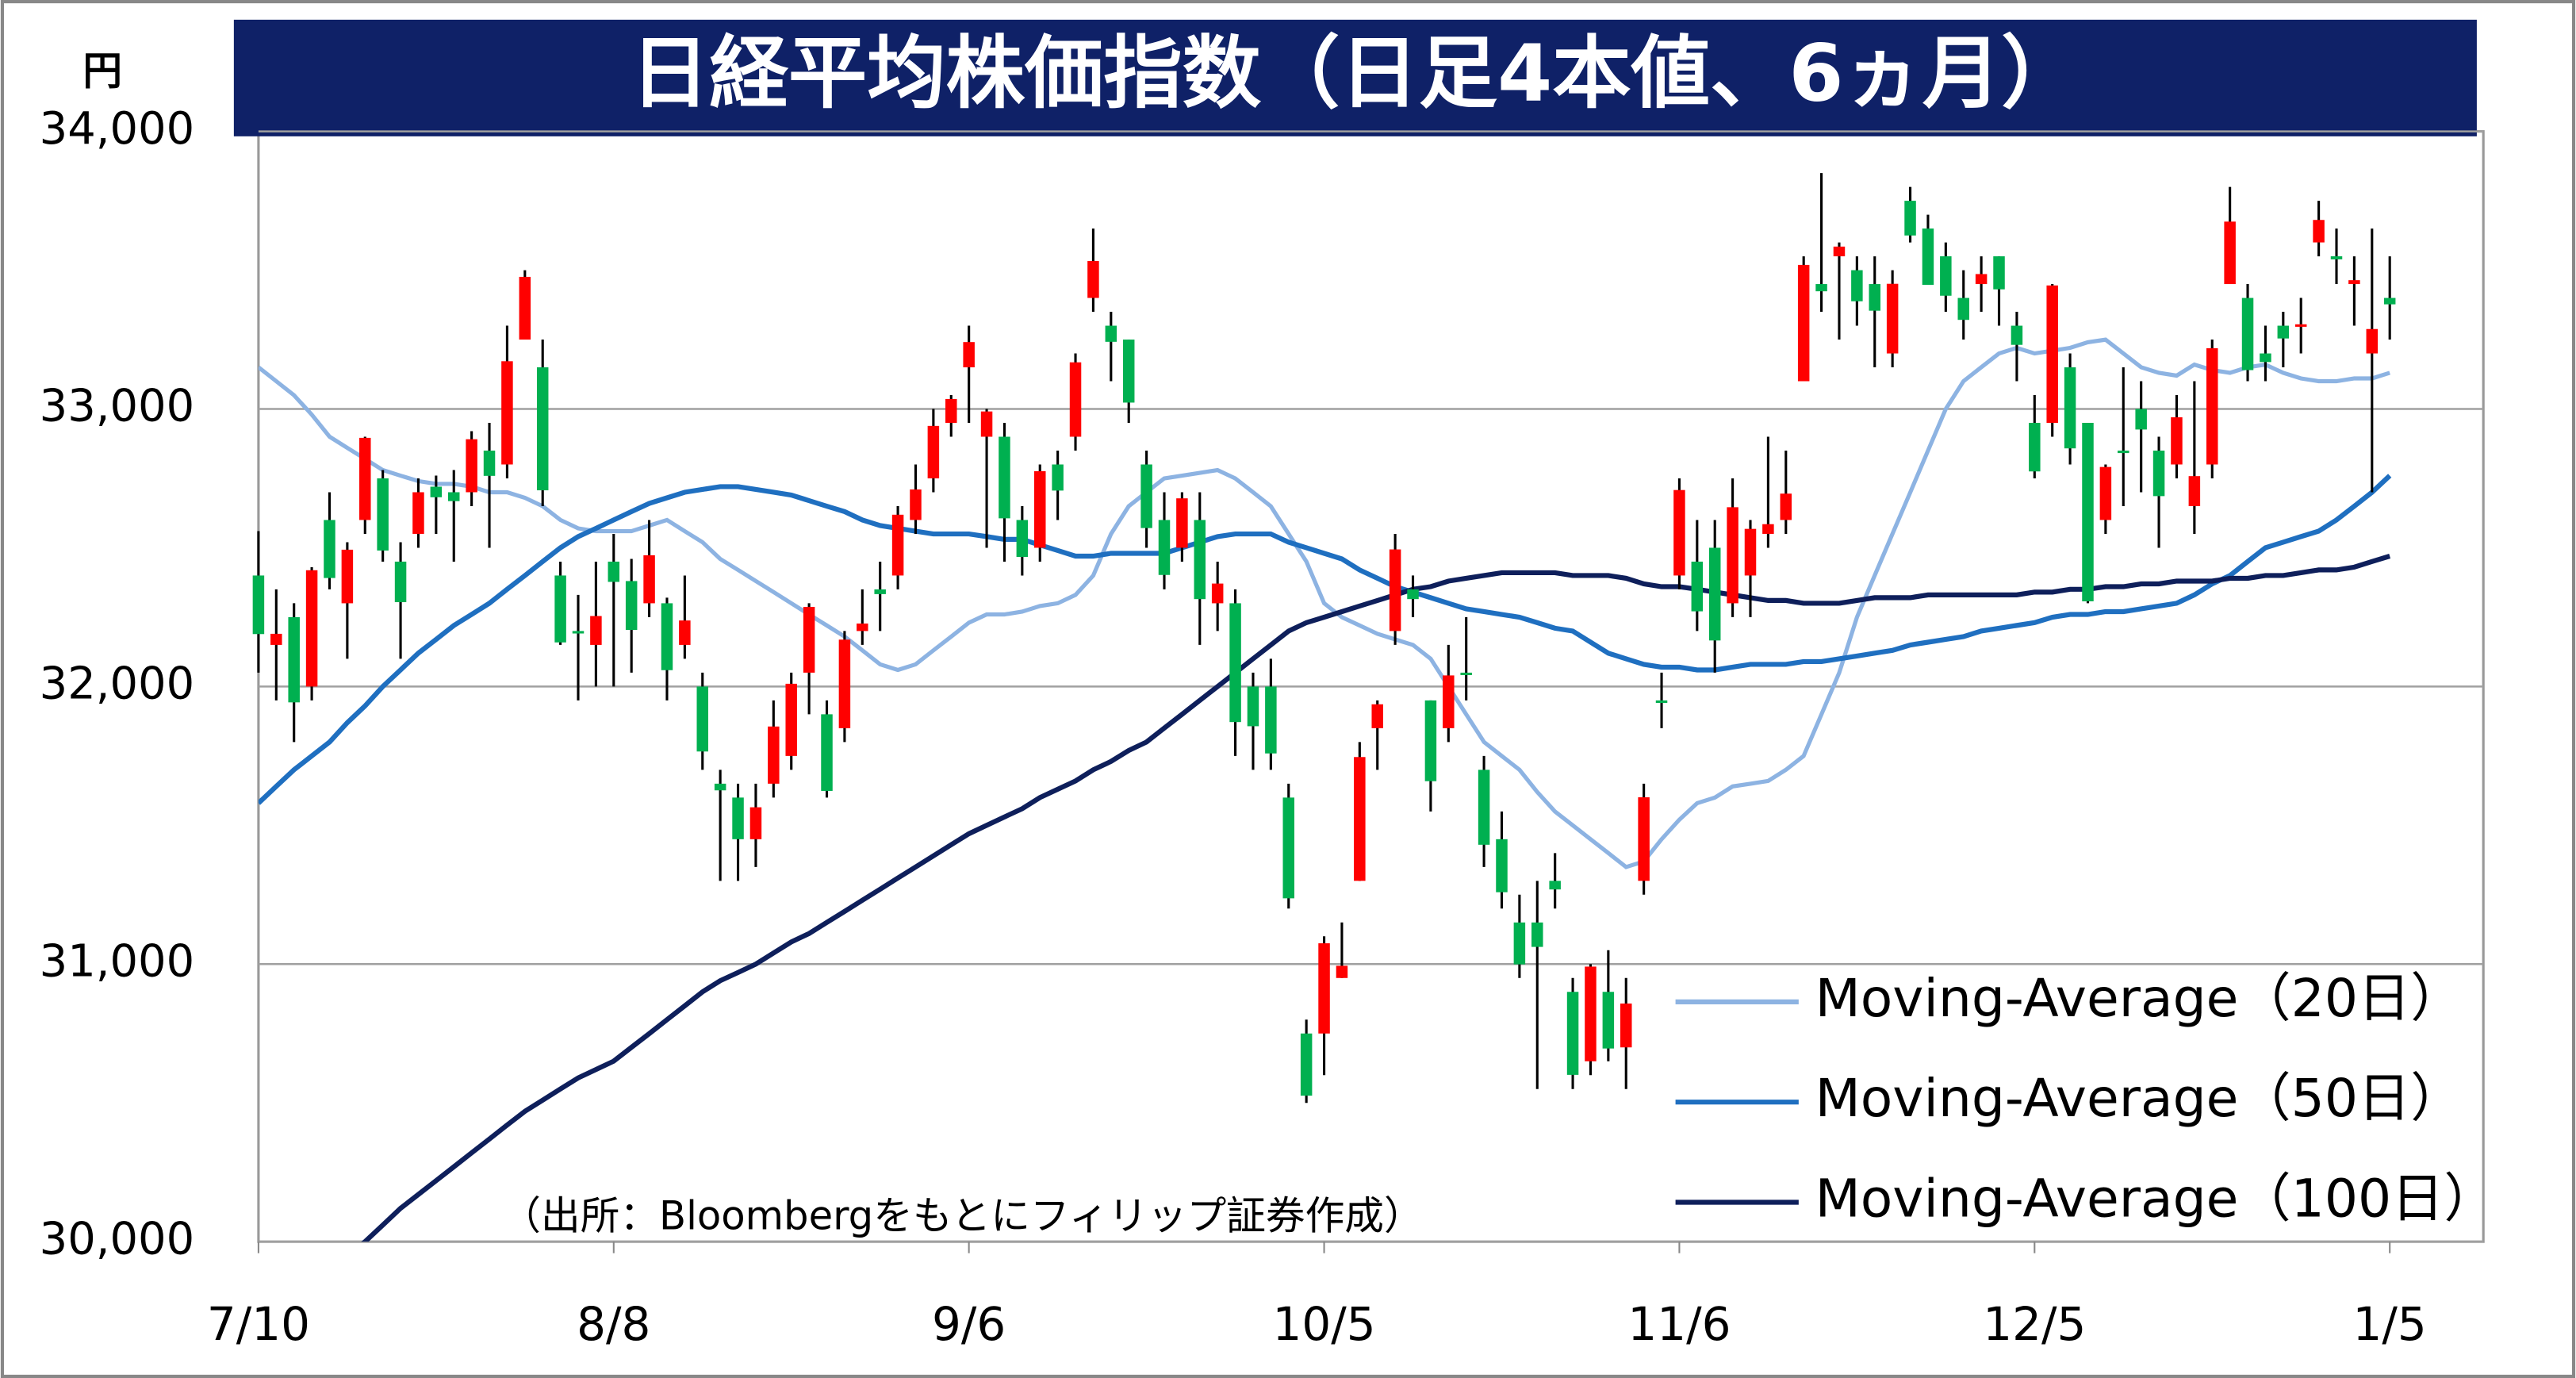  Describe the element at coordinates (118, 1239) in the screenshot. I see `y-tick-label: 30,000` at that location.